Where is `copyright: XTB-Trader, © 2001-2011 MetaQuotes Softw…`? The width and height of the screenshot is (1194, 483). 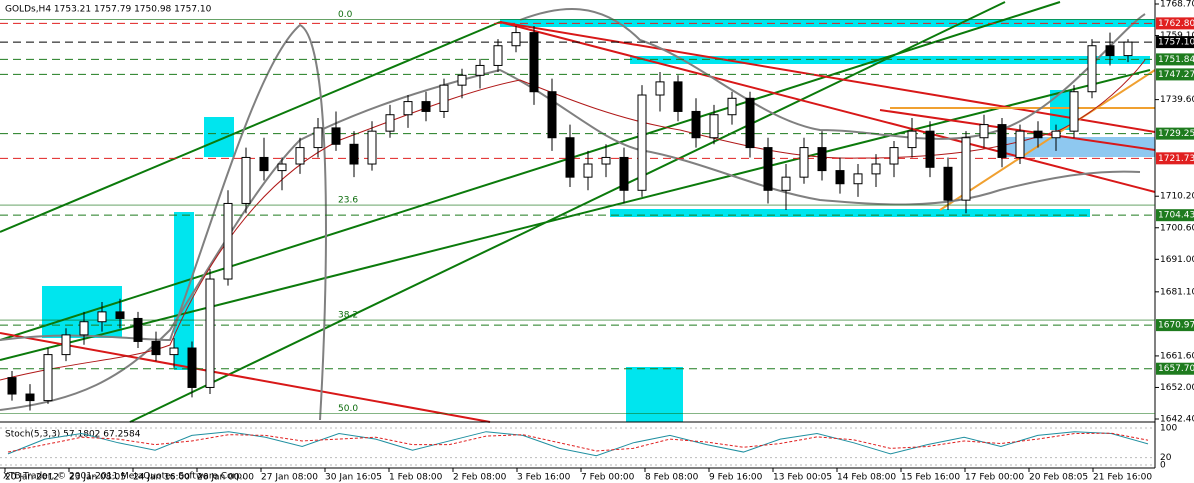 copyright: XTB-Trader, © 2001-2011 MetaQuotes Softw… is located at coordinates (124, 477).